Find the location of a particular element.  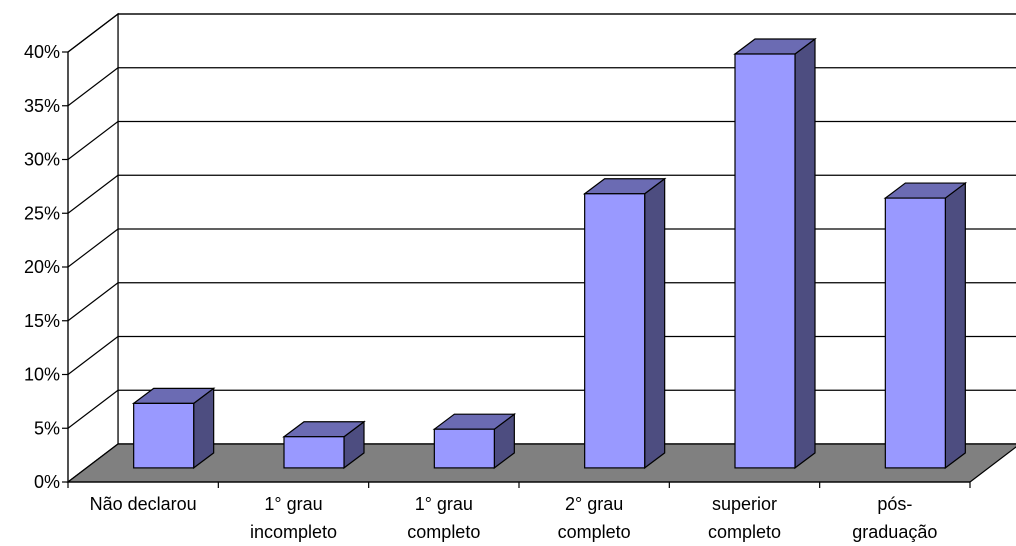

x-tick-label-line: superior is located at coordinates (744, 504).